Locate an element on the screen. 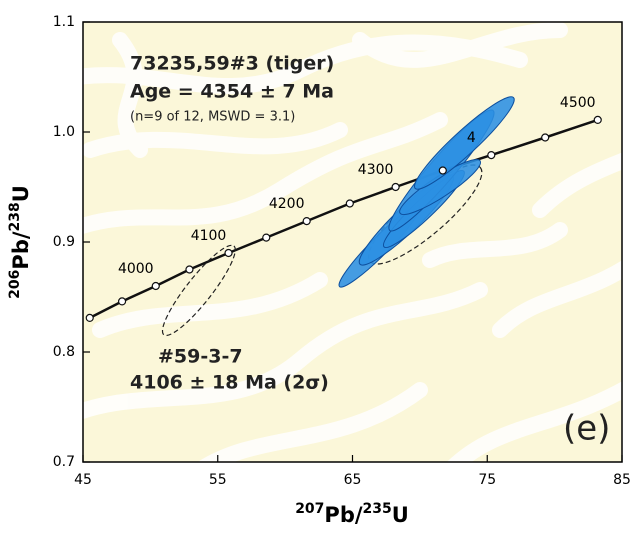 This screenshot has width=631, height=534. sup: 207 is located at coordinates (309, 509).